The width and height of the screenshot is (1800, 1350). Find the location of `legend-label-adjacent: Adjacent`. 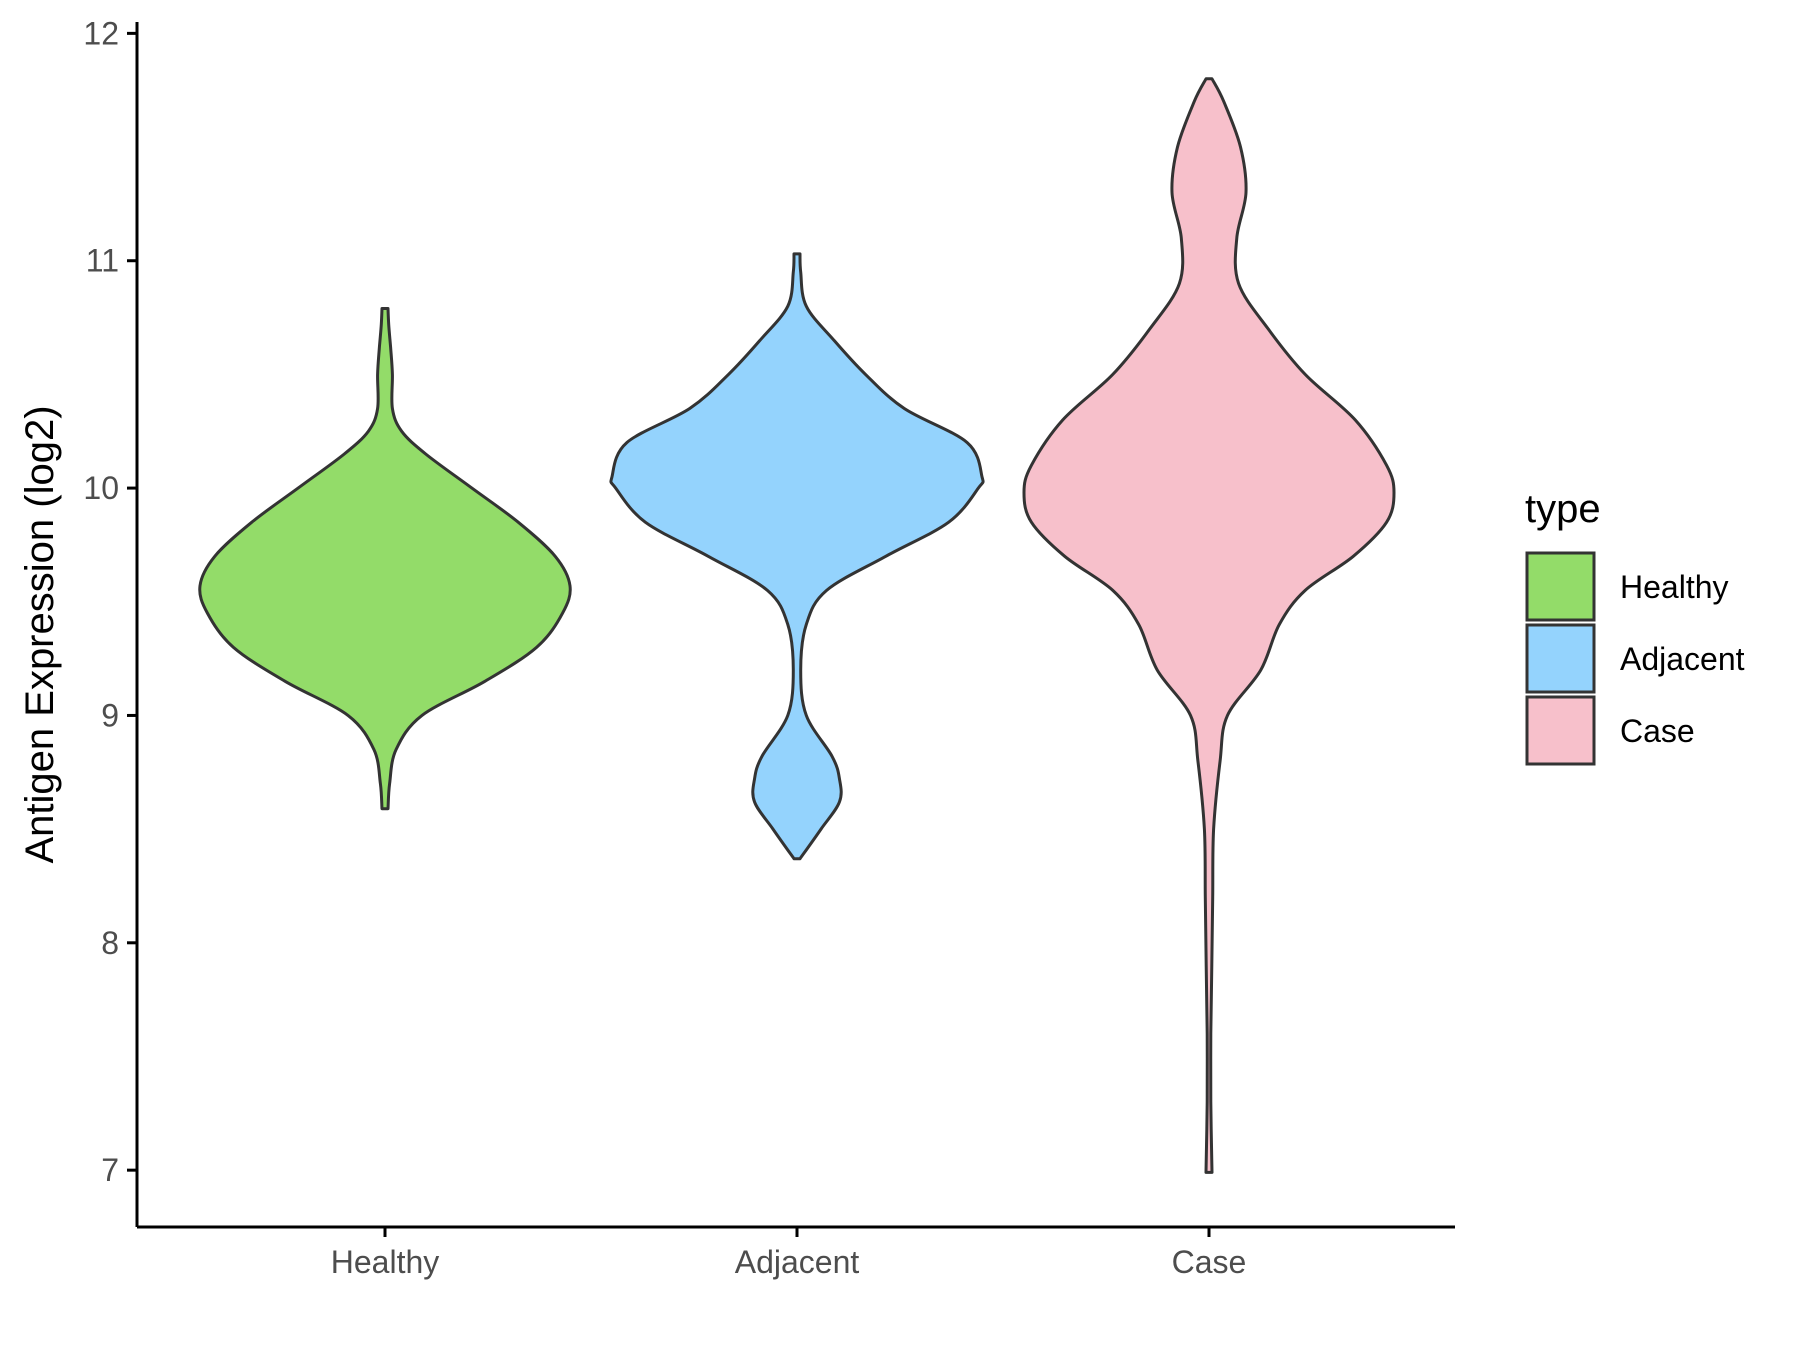

legend-label-adjacent: Adjacent is located at coordinates (1682, 659).